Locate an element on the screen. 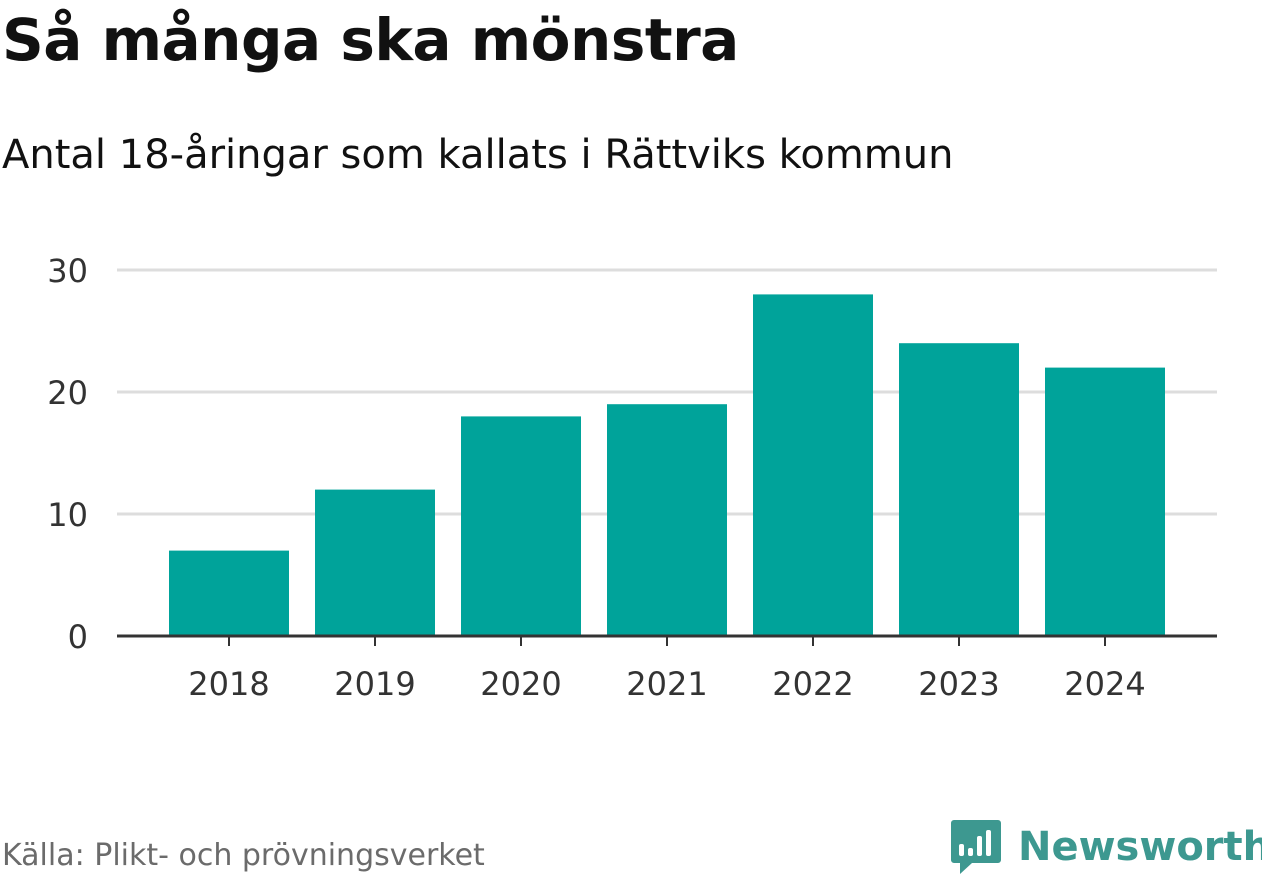 The width and height of the screenshot is (1262, 879). source-note: Källa: Plikt- och prövningsverket is located at coordinates (243, 855).